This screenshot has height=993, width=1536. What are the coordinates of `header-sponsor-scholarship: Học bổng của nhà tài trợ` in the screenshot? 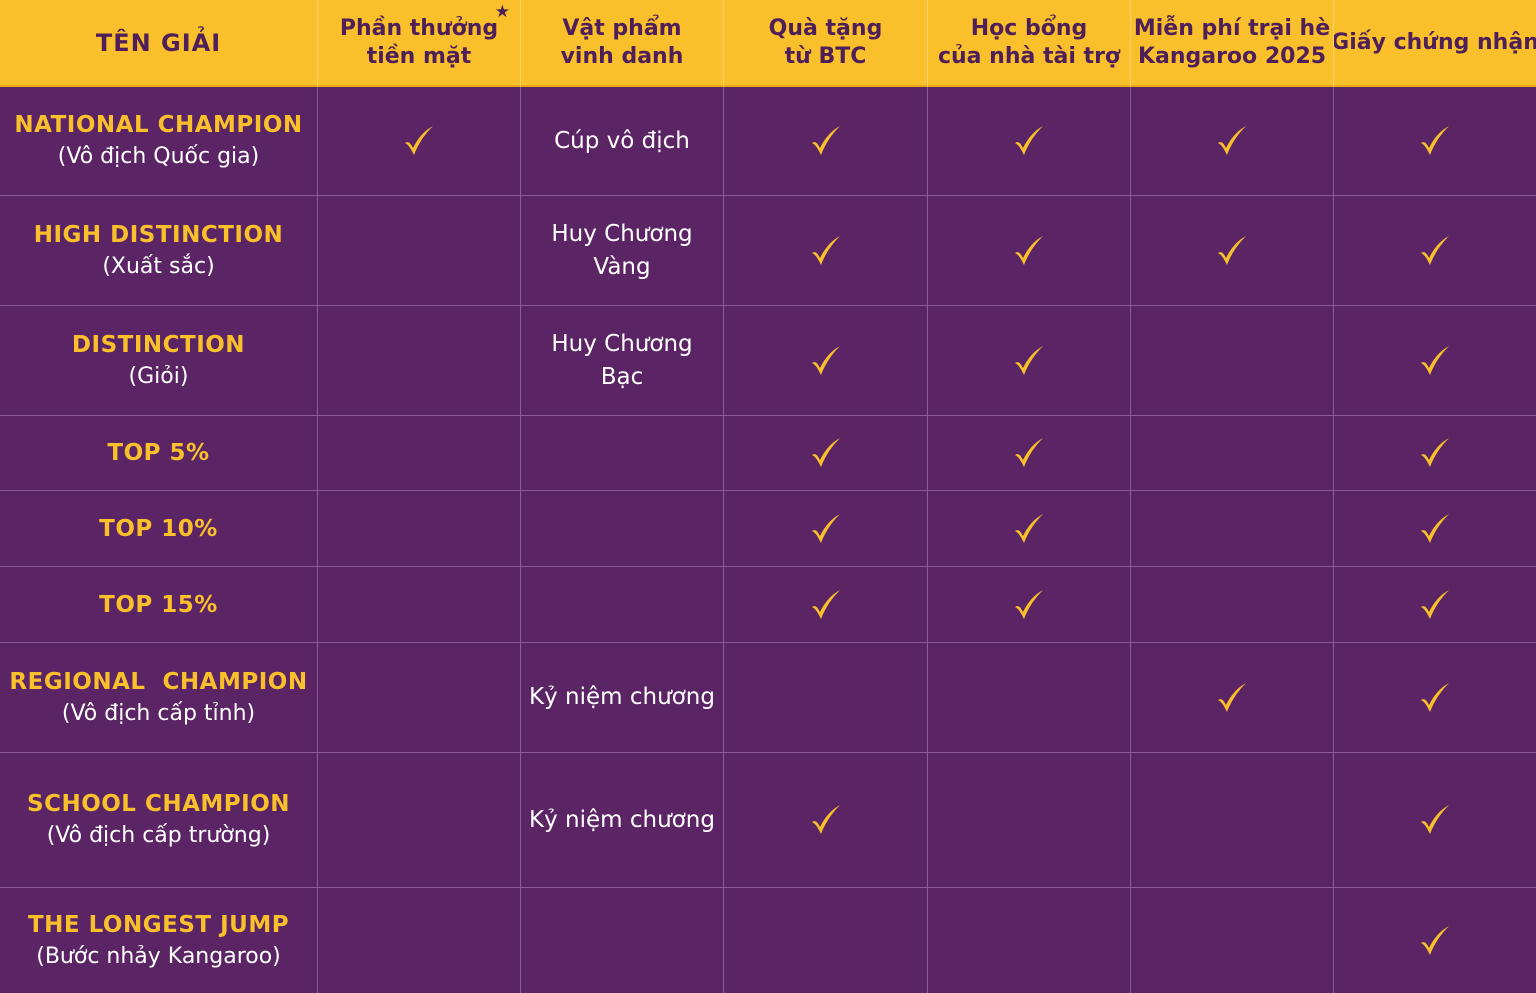 It's located at (1029, 43).